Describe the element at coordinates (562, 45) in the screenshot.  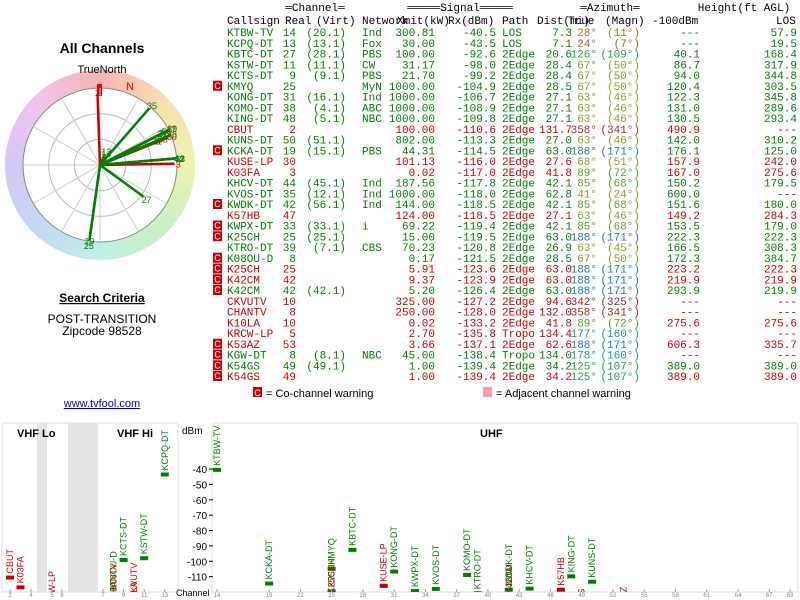
I see `table-cell: 7.1` at that location.